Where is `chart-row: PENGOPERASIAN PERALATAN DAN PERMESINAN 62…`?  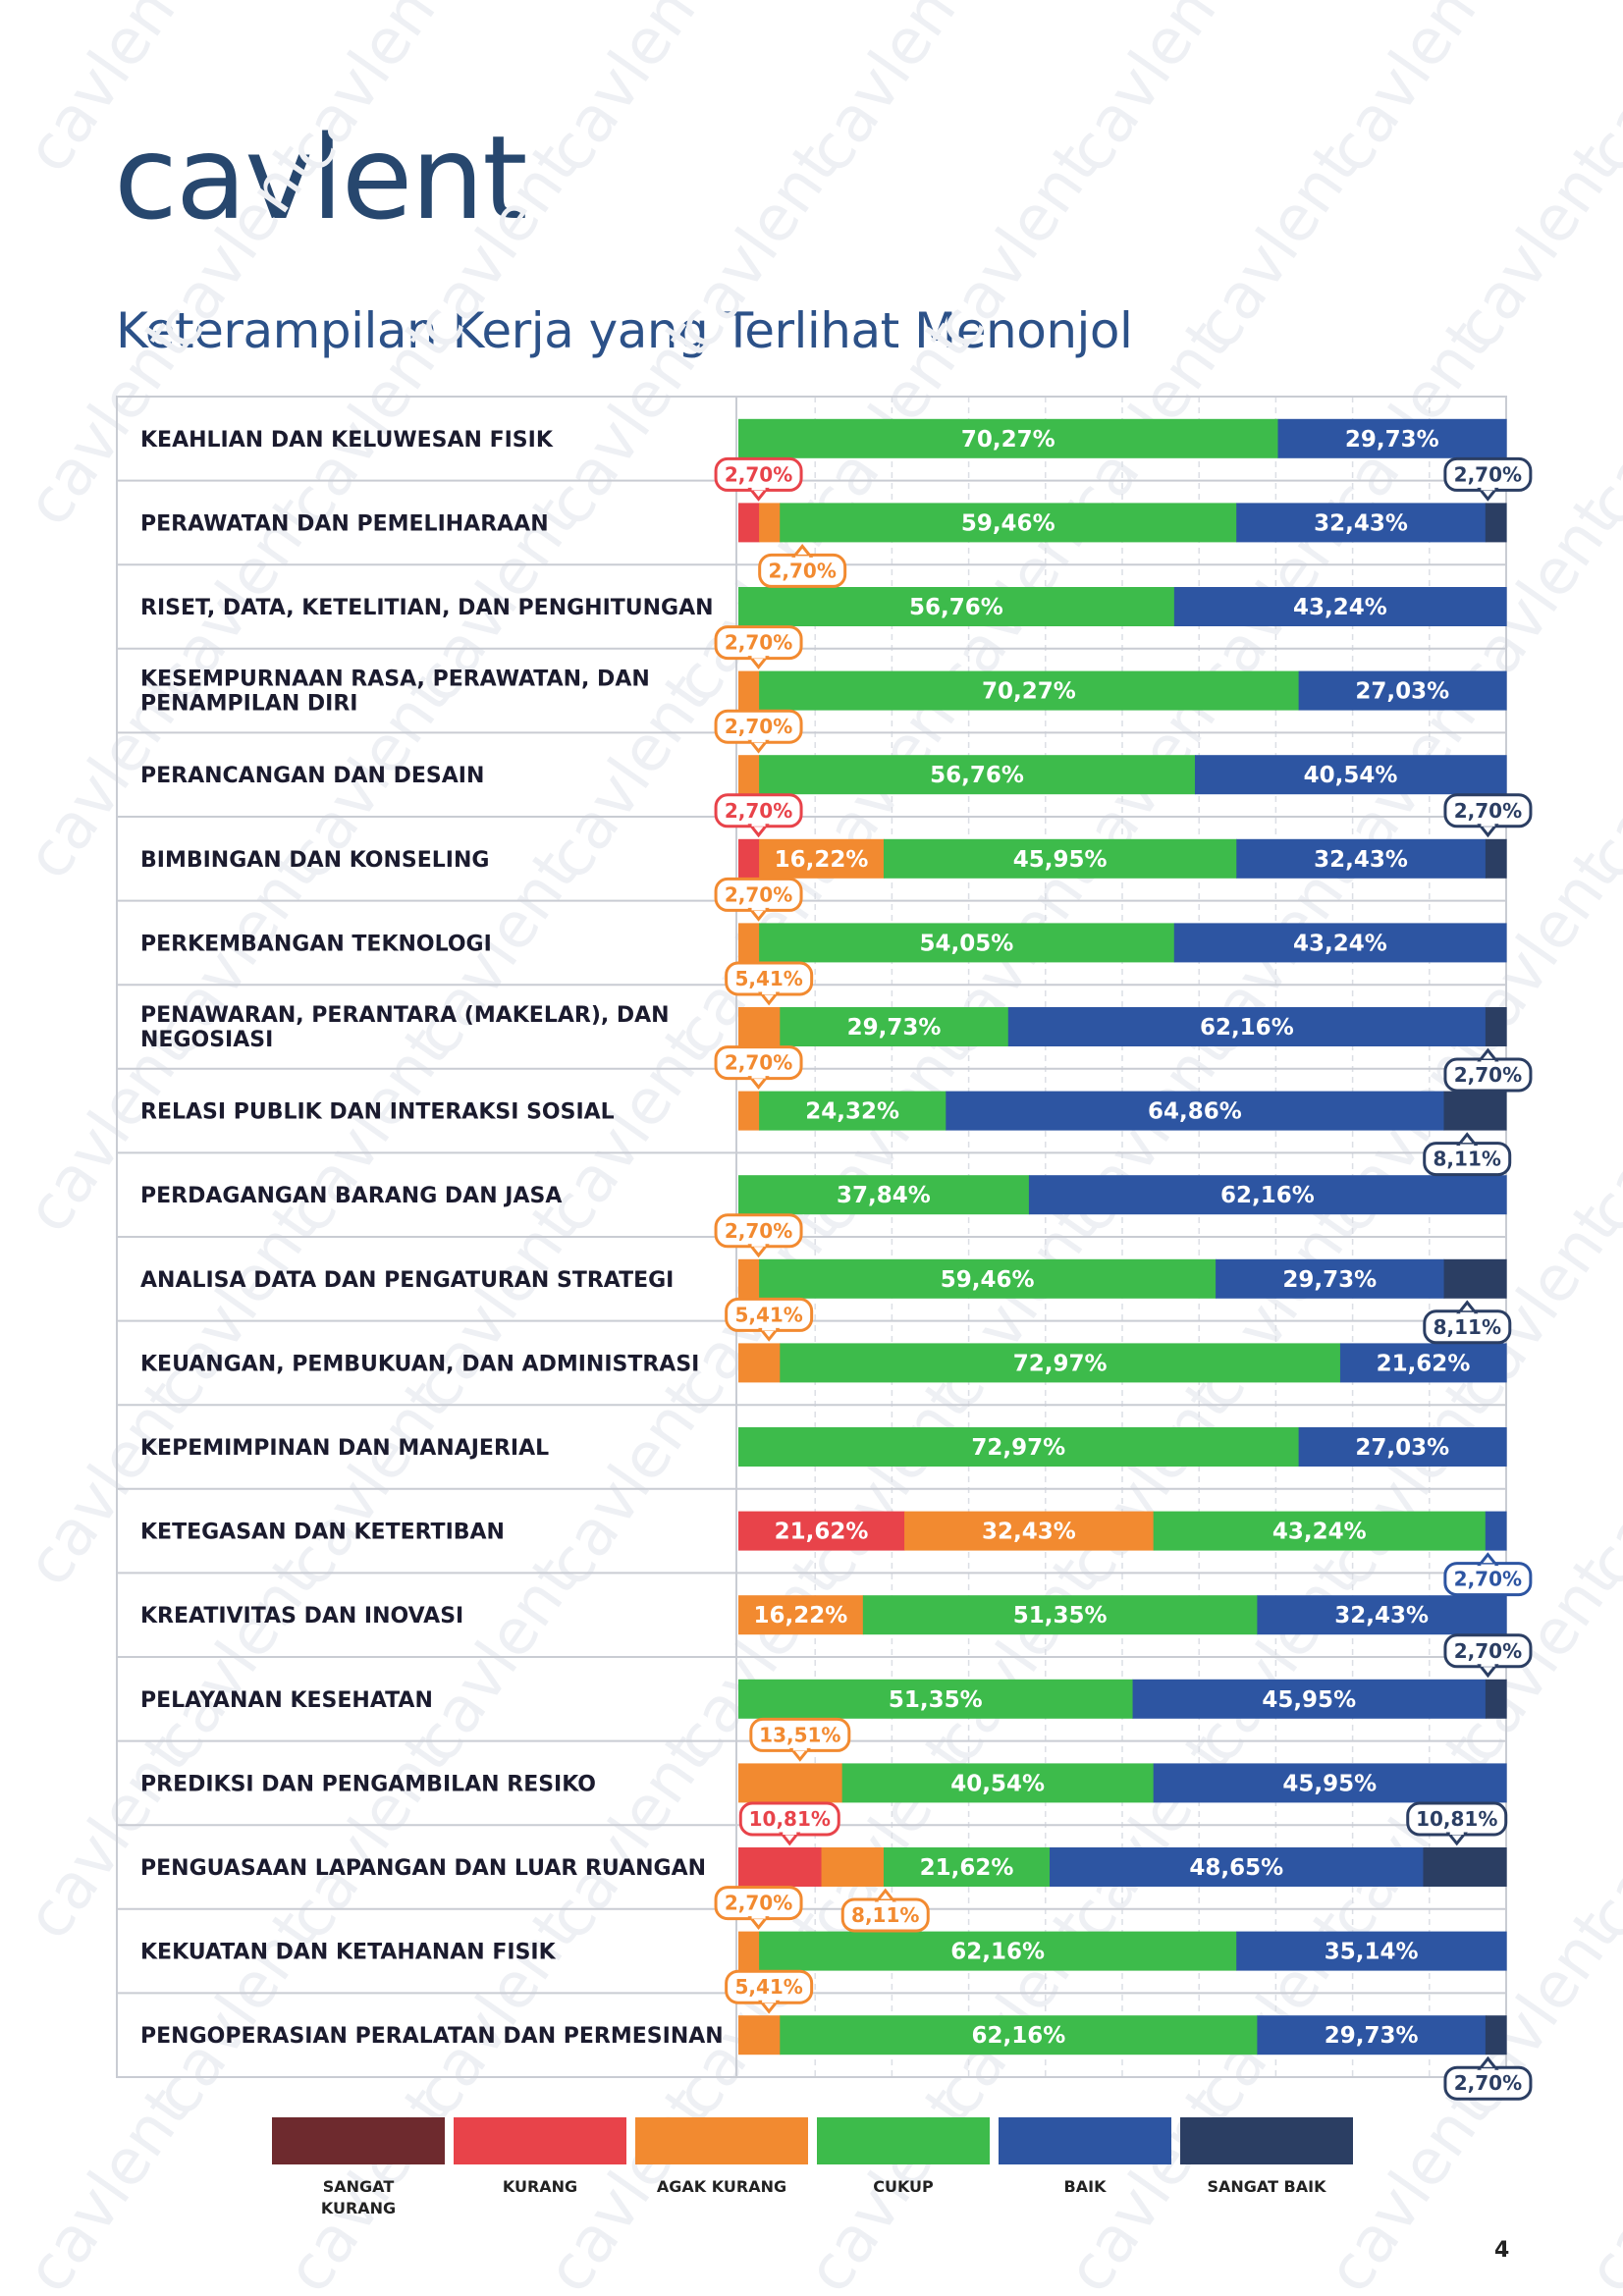 chart-row: PENGOPERASIAN PERALATAN DAN PERMESINAN 62… is located at coordinates (823, 2036).